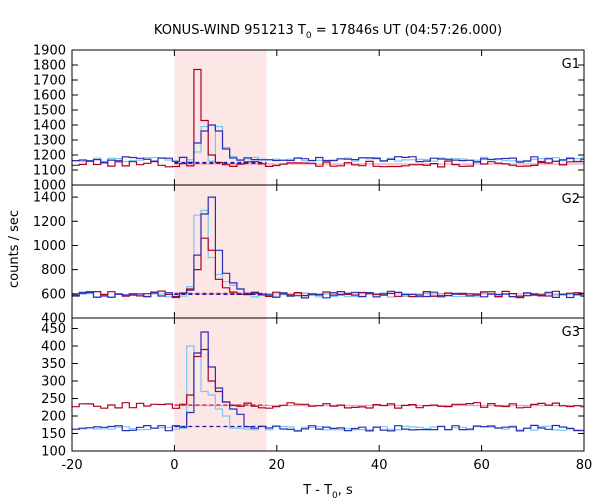 The height and width of the screenshot is (500, 600). What do you see at coordinates (49, 141) in the screenshot?
I see `y-tick-label: 1300` at bounding box center [49, 141].